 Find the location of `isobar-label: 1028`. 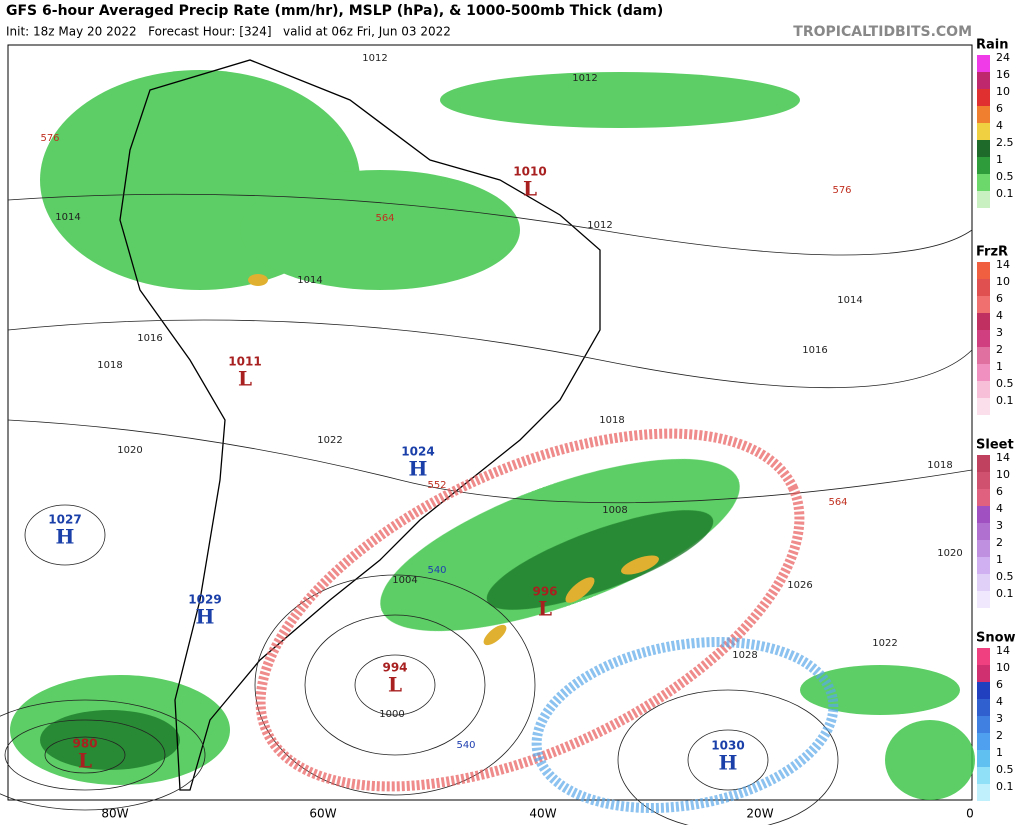

isobar-label: 1028 is located at coordinates (744, 655).